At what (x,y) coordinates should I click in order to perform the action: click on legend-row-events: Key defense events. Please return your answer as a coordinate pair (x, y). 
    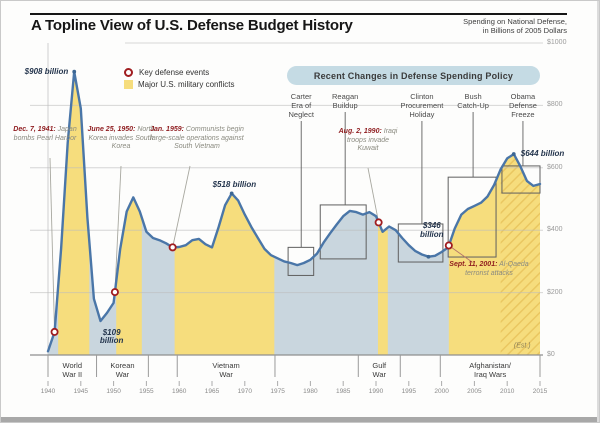
    Looking at the image, I should click on (179, 72).